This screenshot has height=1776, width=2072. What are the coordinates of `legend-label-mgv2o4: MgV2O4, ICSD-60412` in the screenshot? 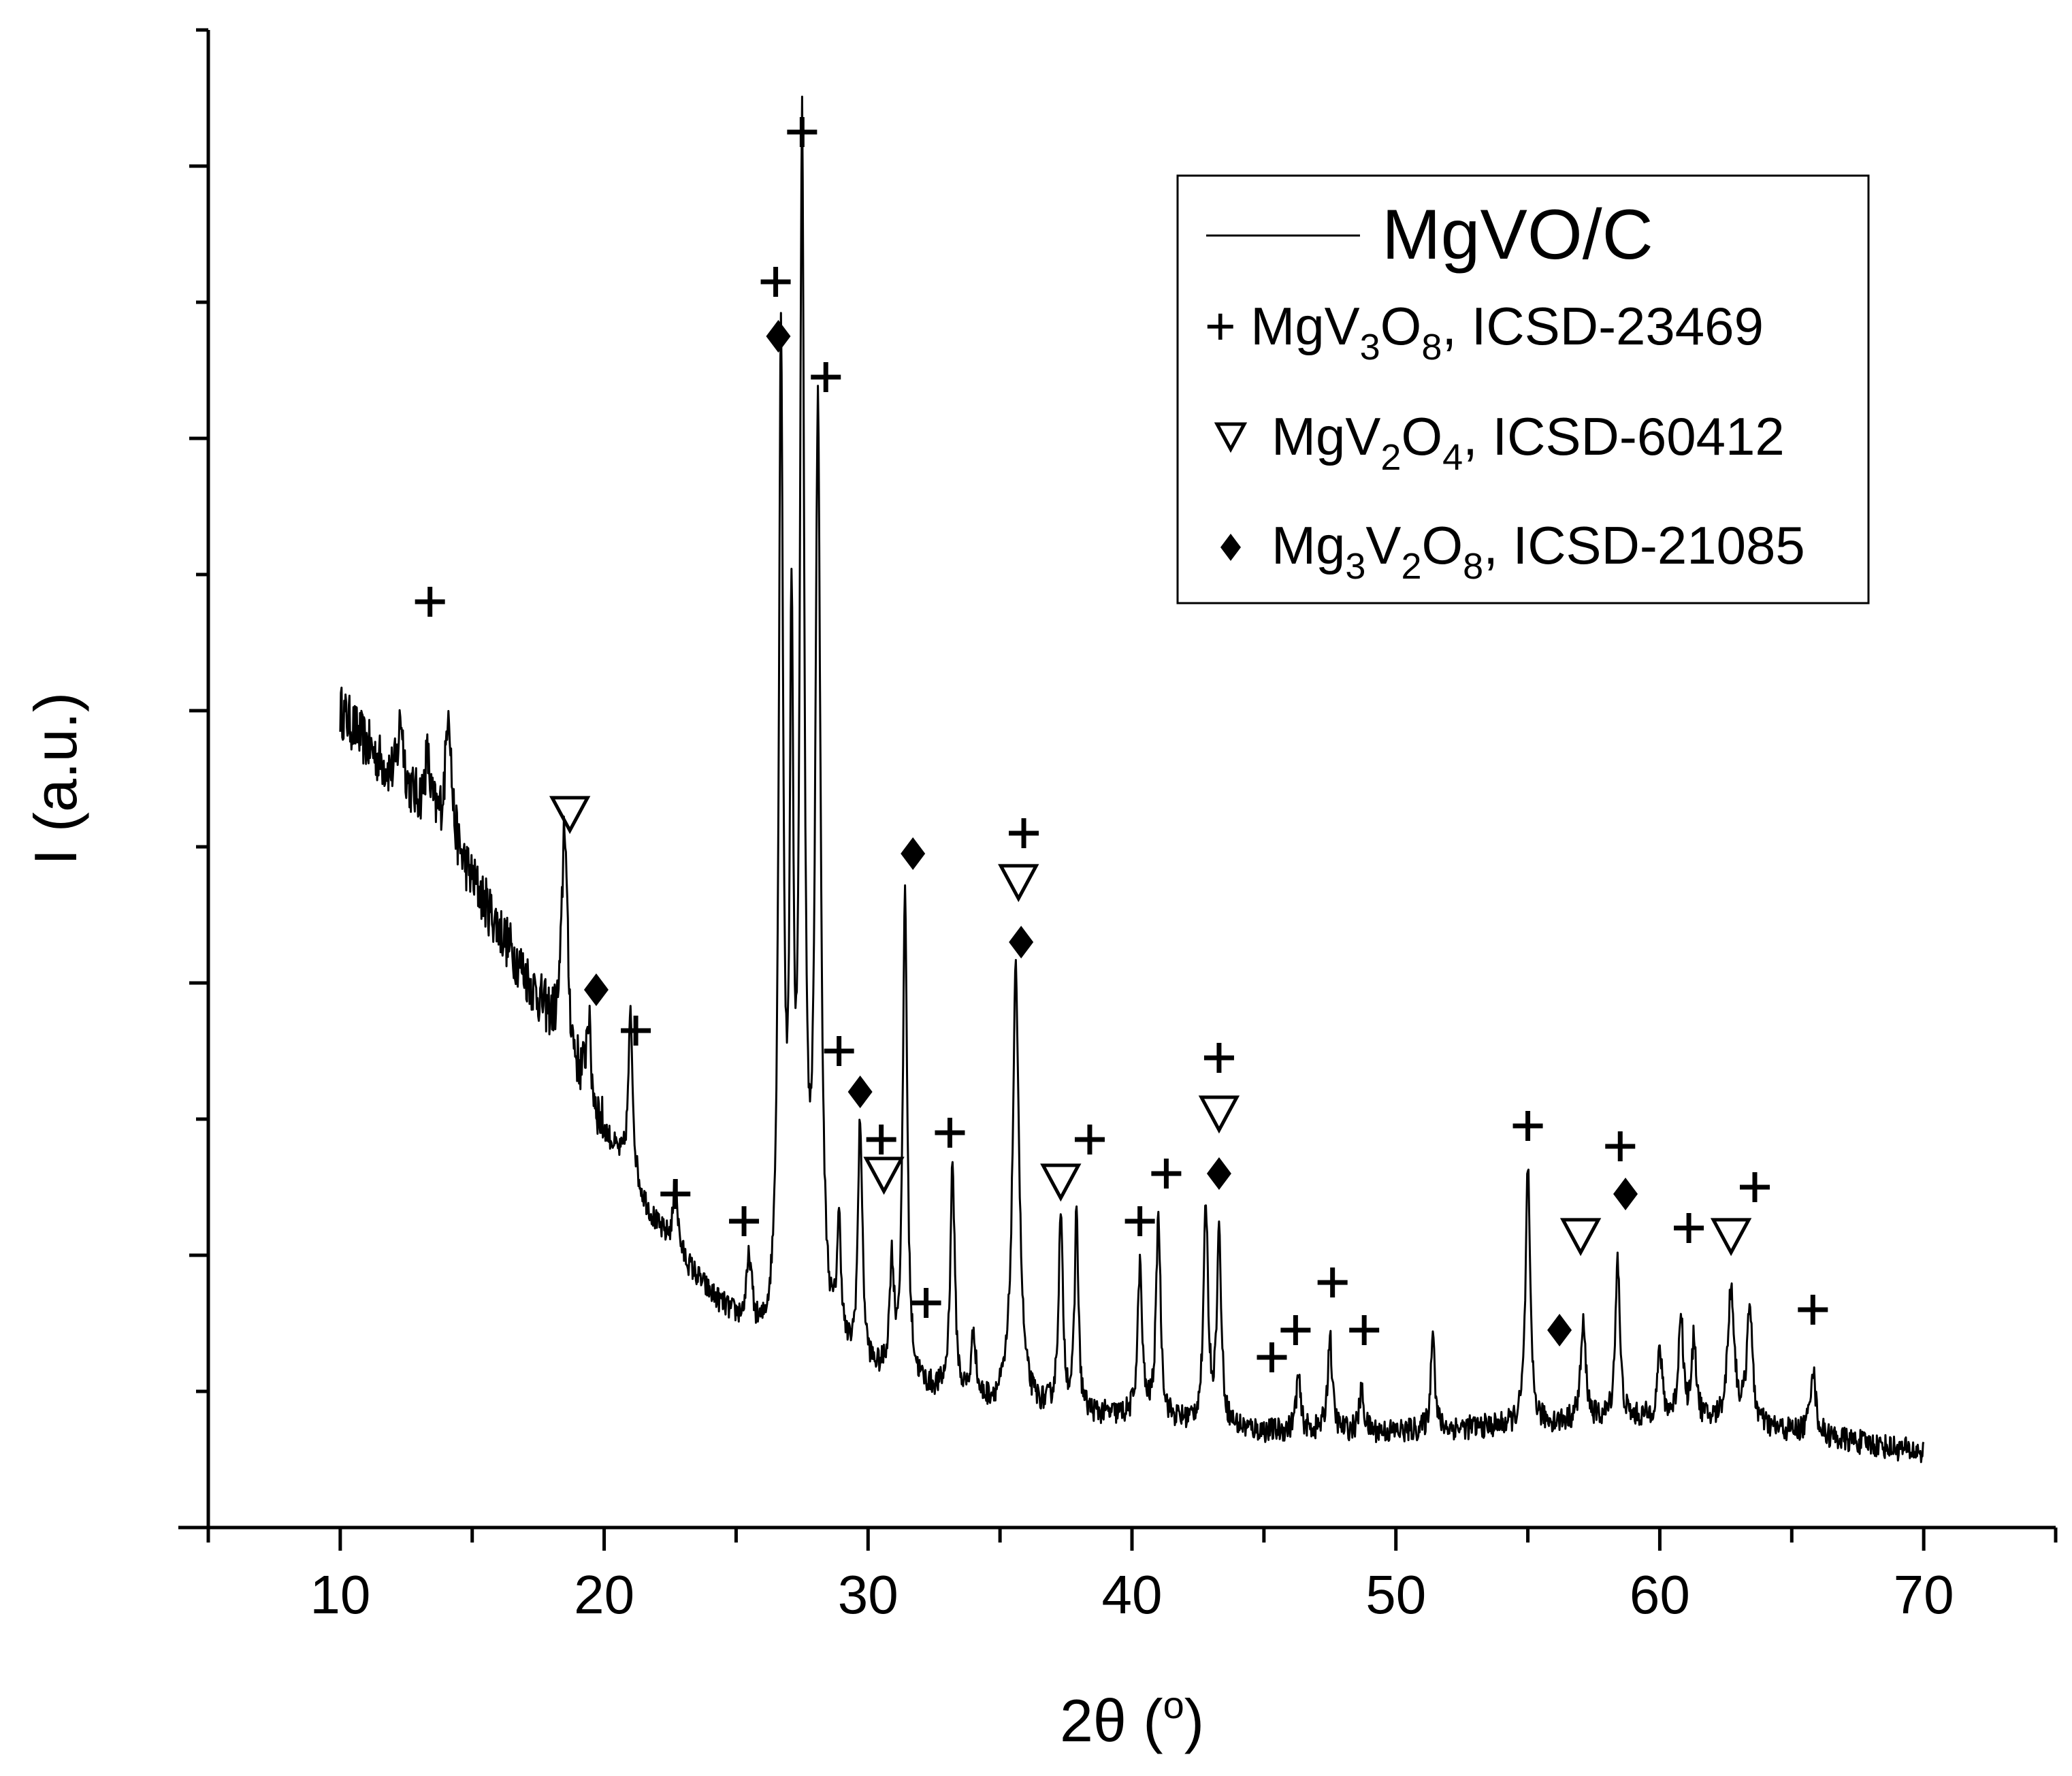 It's located at (1528, 442).